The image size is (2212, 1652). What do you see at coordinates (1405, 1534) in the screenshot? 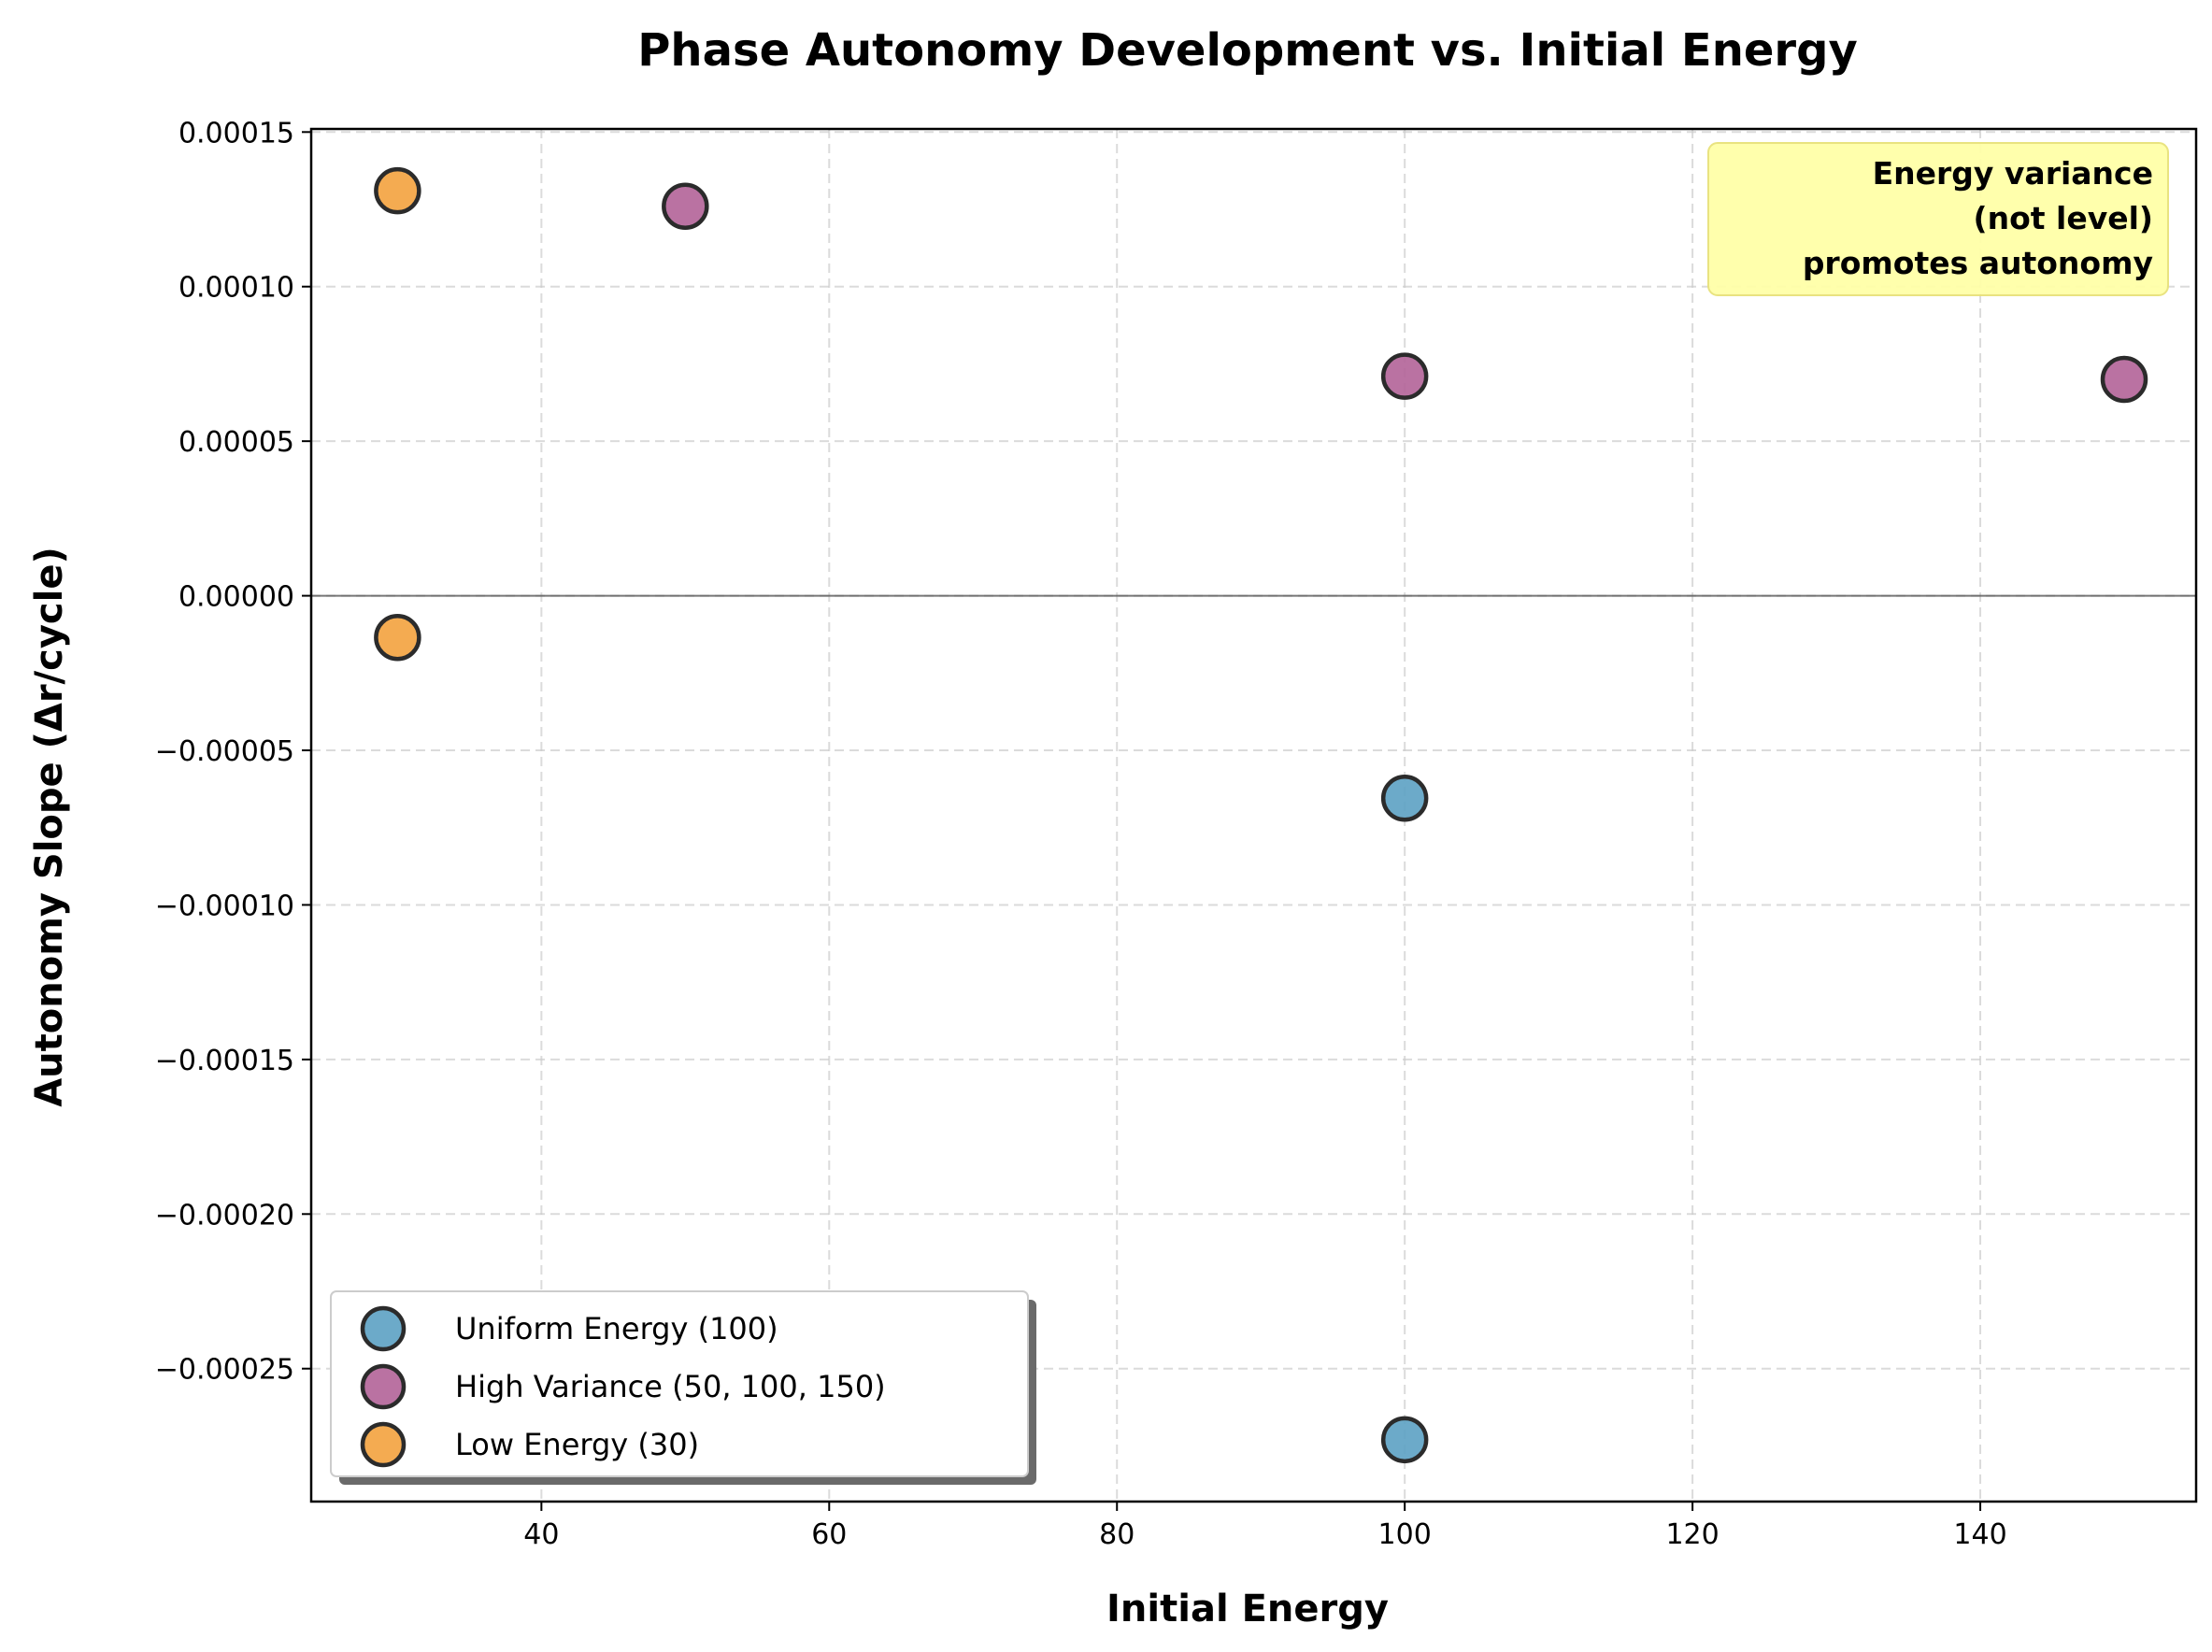
I see `x-tick-label: 100` at bounding box center [1405, 1534].